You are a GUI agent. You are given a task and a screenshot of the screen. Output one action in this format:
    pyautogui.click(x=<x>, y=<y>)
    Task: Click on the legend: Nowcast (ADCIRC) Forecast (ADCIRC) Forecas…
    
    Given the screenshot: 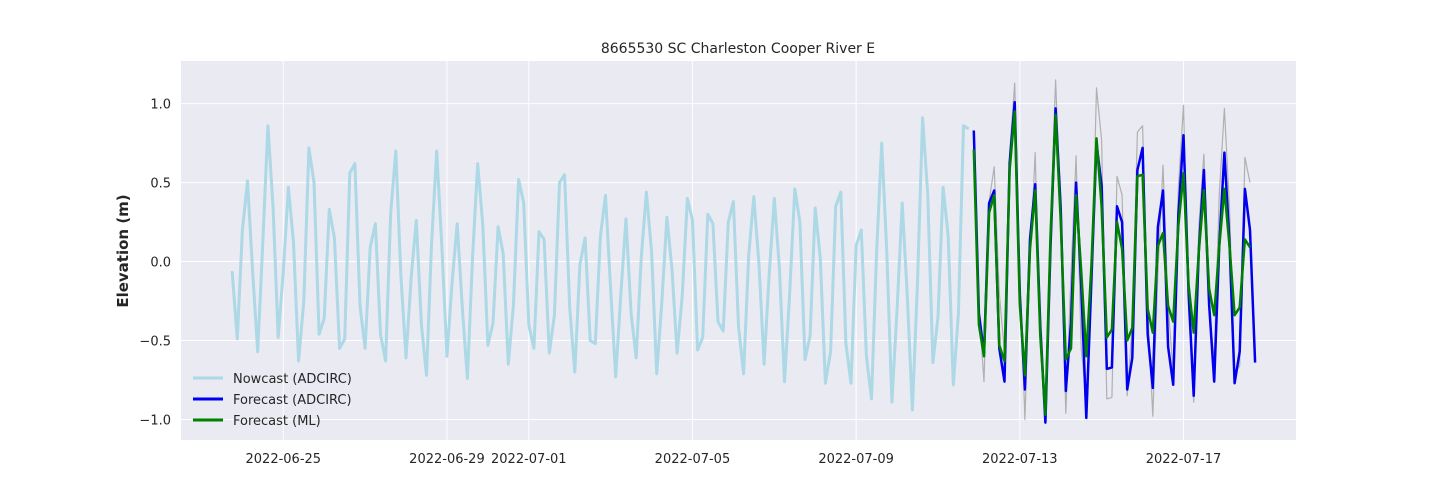 What is the action you would take?
    pyautogui.click(x=272, y=400)
    